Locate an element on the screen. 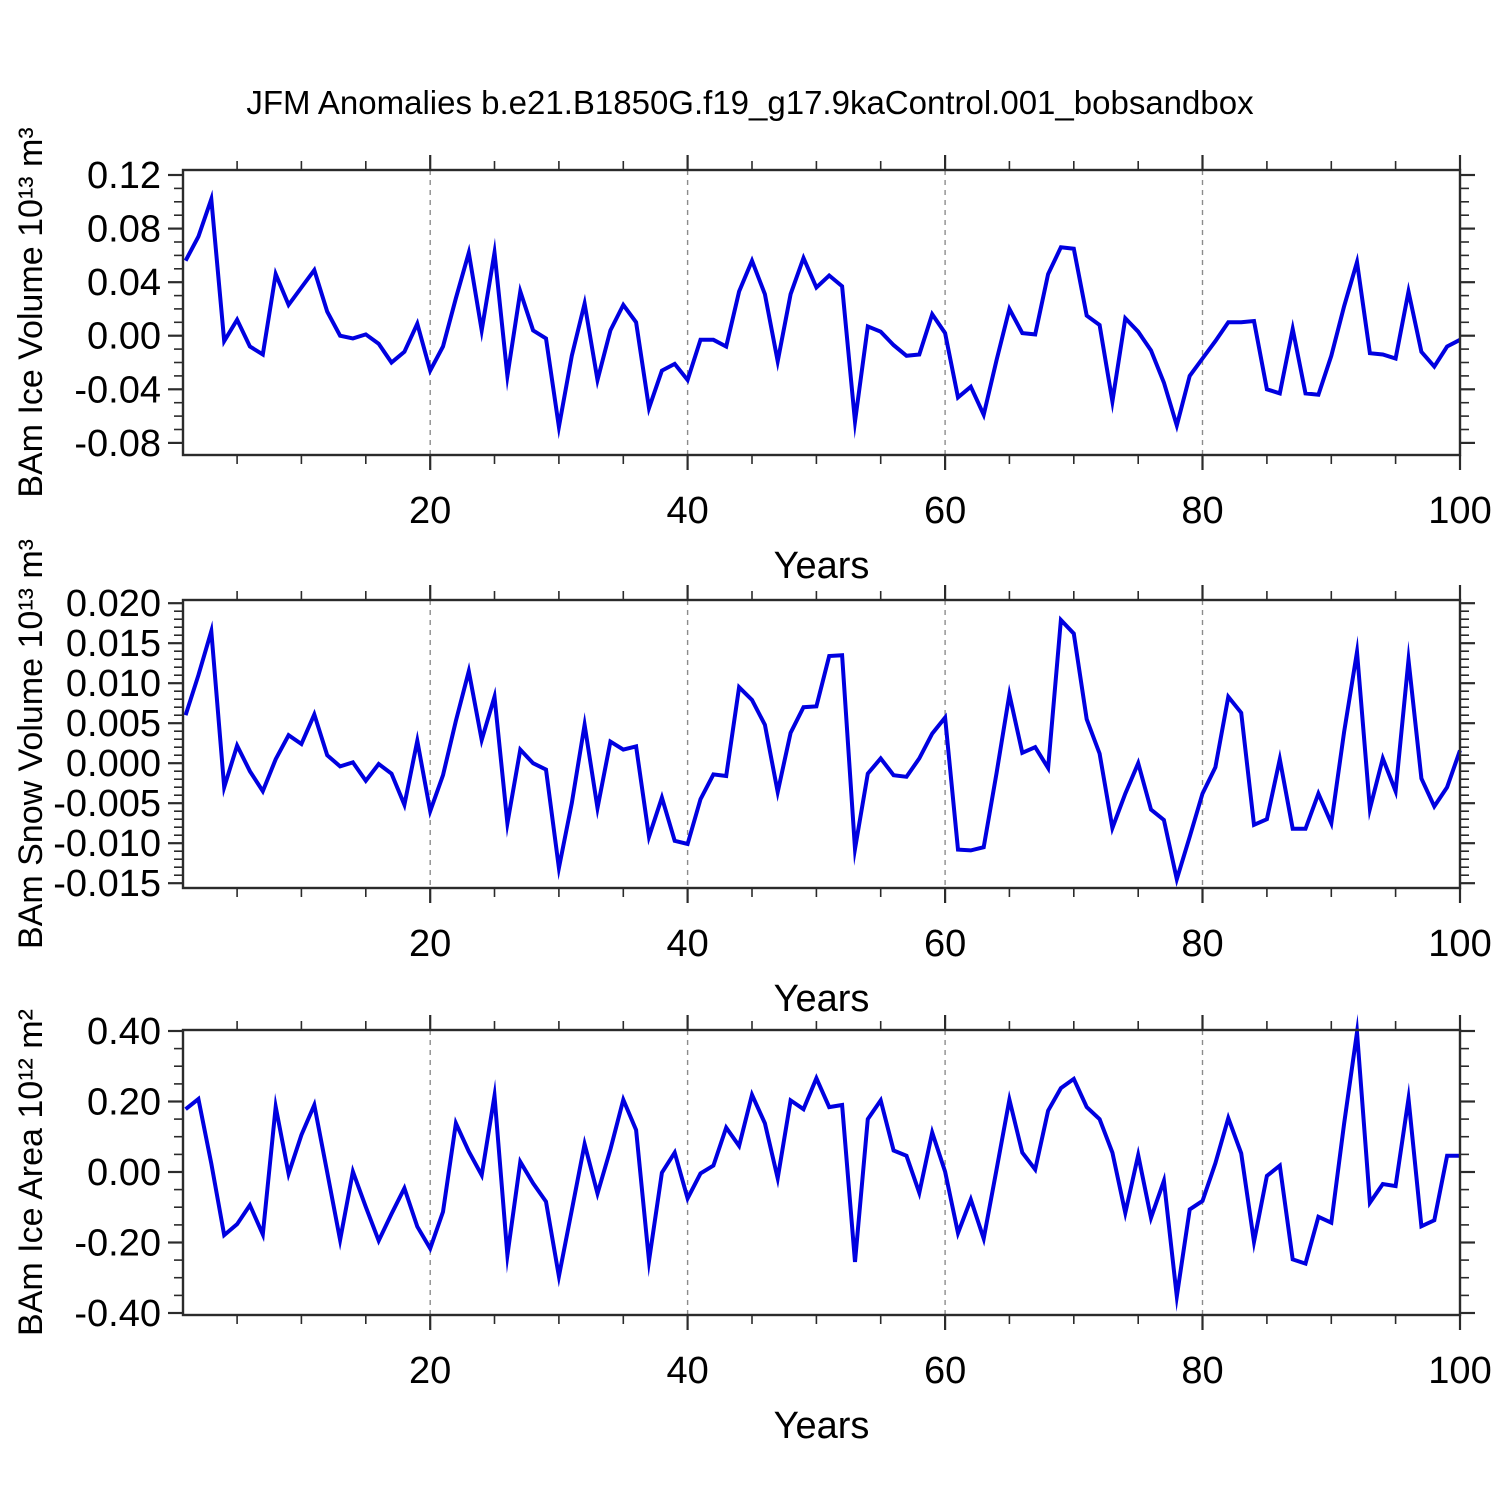 This screenshot has height=1500, width=1500. y-tick-label: -0.015 is located at coordinates (107, 884).